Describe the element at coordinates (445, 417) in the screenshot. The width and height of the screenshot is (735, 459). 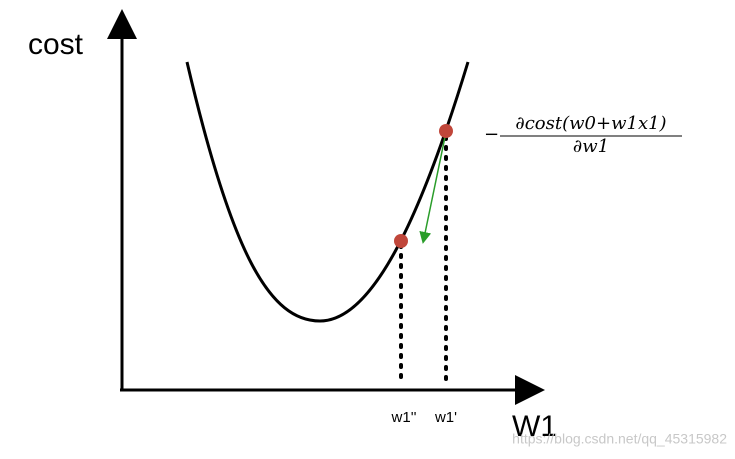
I see `point-label: w1'` at that location.